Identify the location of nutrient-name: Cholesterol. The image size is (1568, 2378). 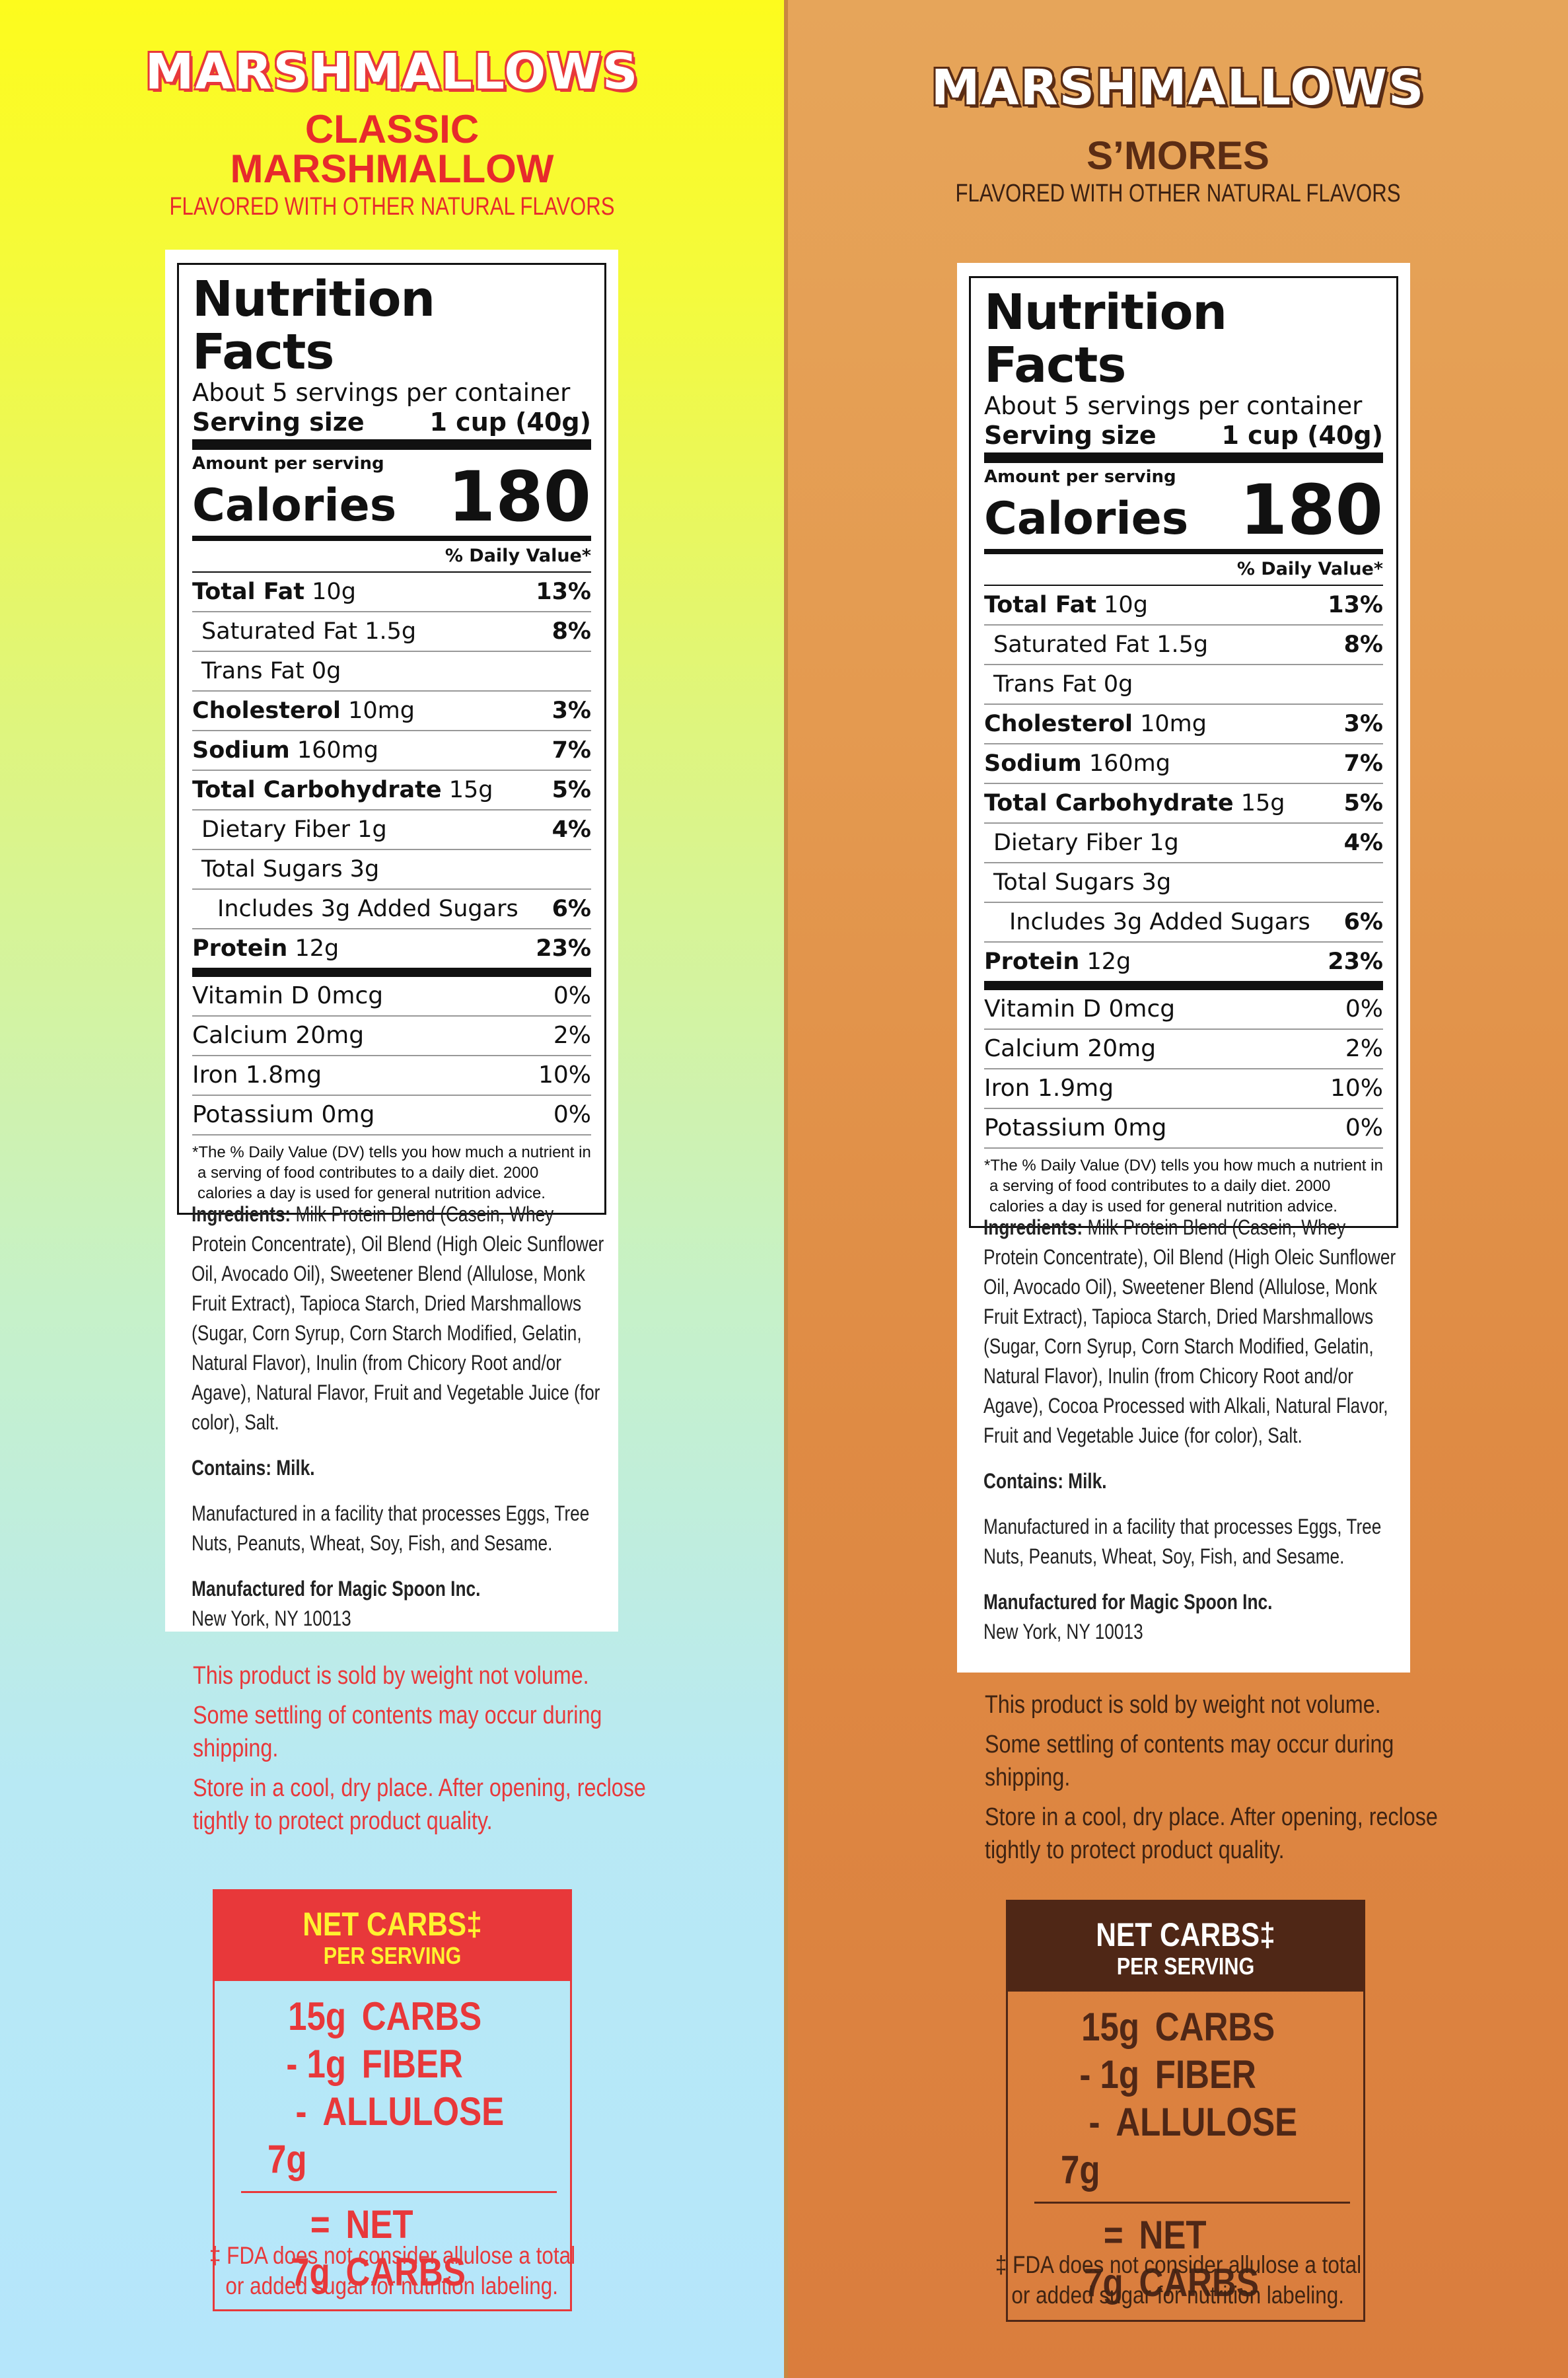
(266, 711).